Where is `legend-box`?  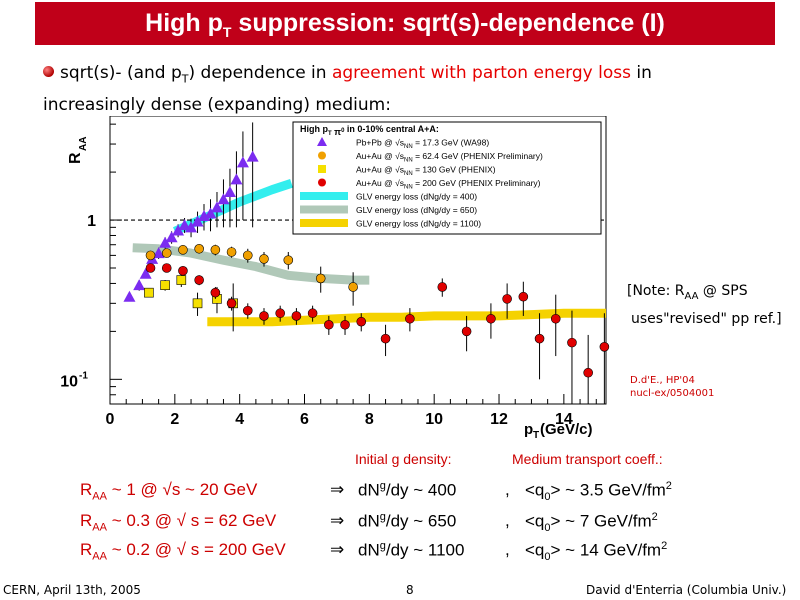 legend-box is located at coordinates (447, 178).